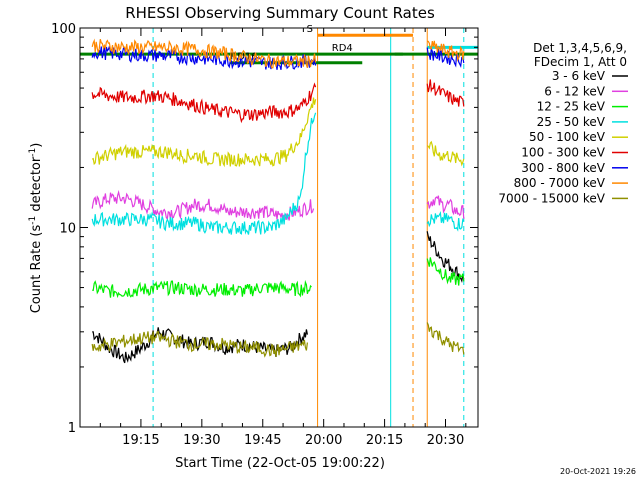  I want to click on y-axis-label: Count Rate (s-1 detector-1), so click(36, 228).